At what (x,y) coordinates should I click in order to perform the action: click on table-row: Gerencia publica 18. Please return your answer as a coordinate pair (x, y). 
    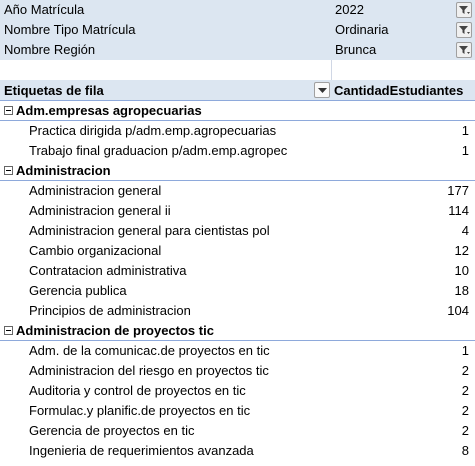
    Looking at the image, I should click on (237, 291).